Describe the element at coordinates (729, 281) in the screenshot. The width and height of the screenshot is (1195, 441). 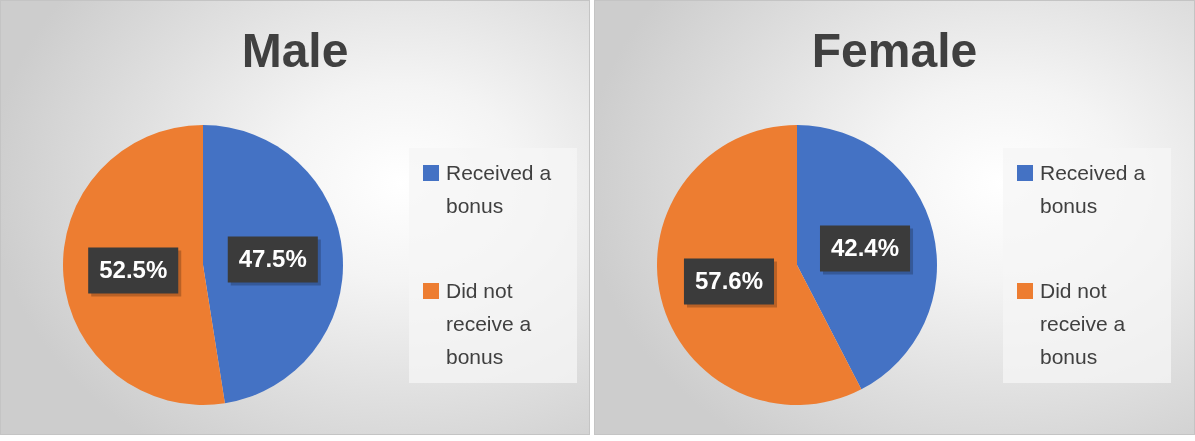
I see `data-label: 57.6%` at that location.